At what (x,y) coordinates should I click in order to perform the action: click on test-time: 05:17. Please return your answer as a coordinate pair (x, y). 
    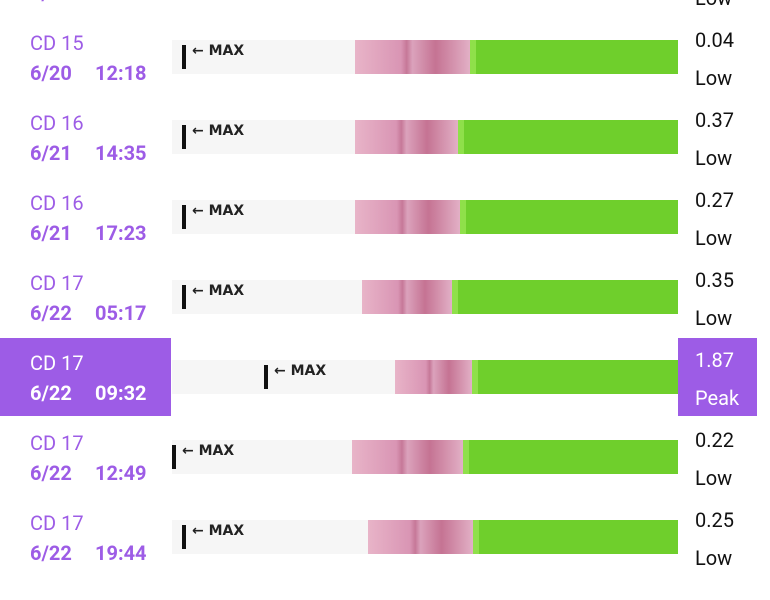
    Looking at the image, I should click on (121, 313).